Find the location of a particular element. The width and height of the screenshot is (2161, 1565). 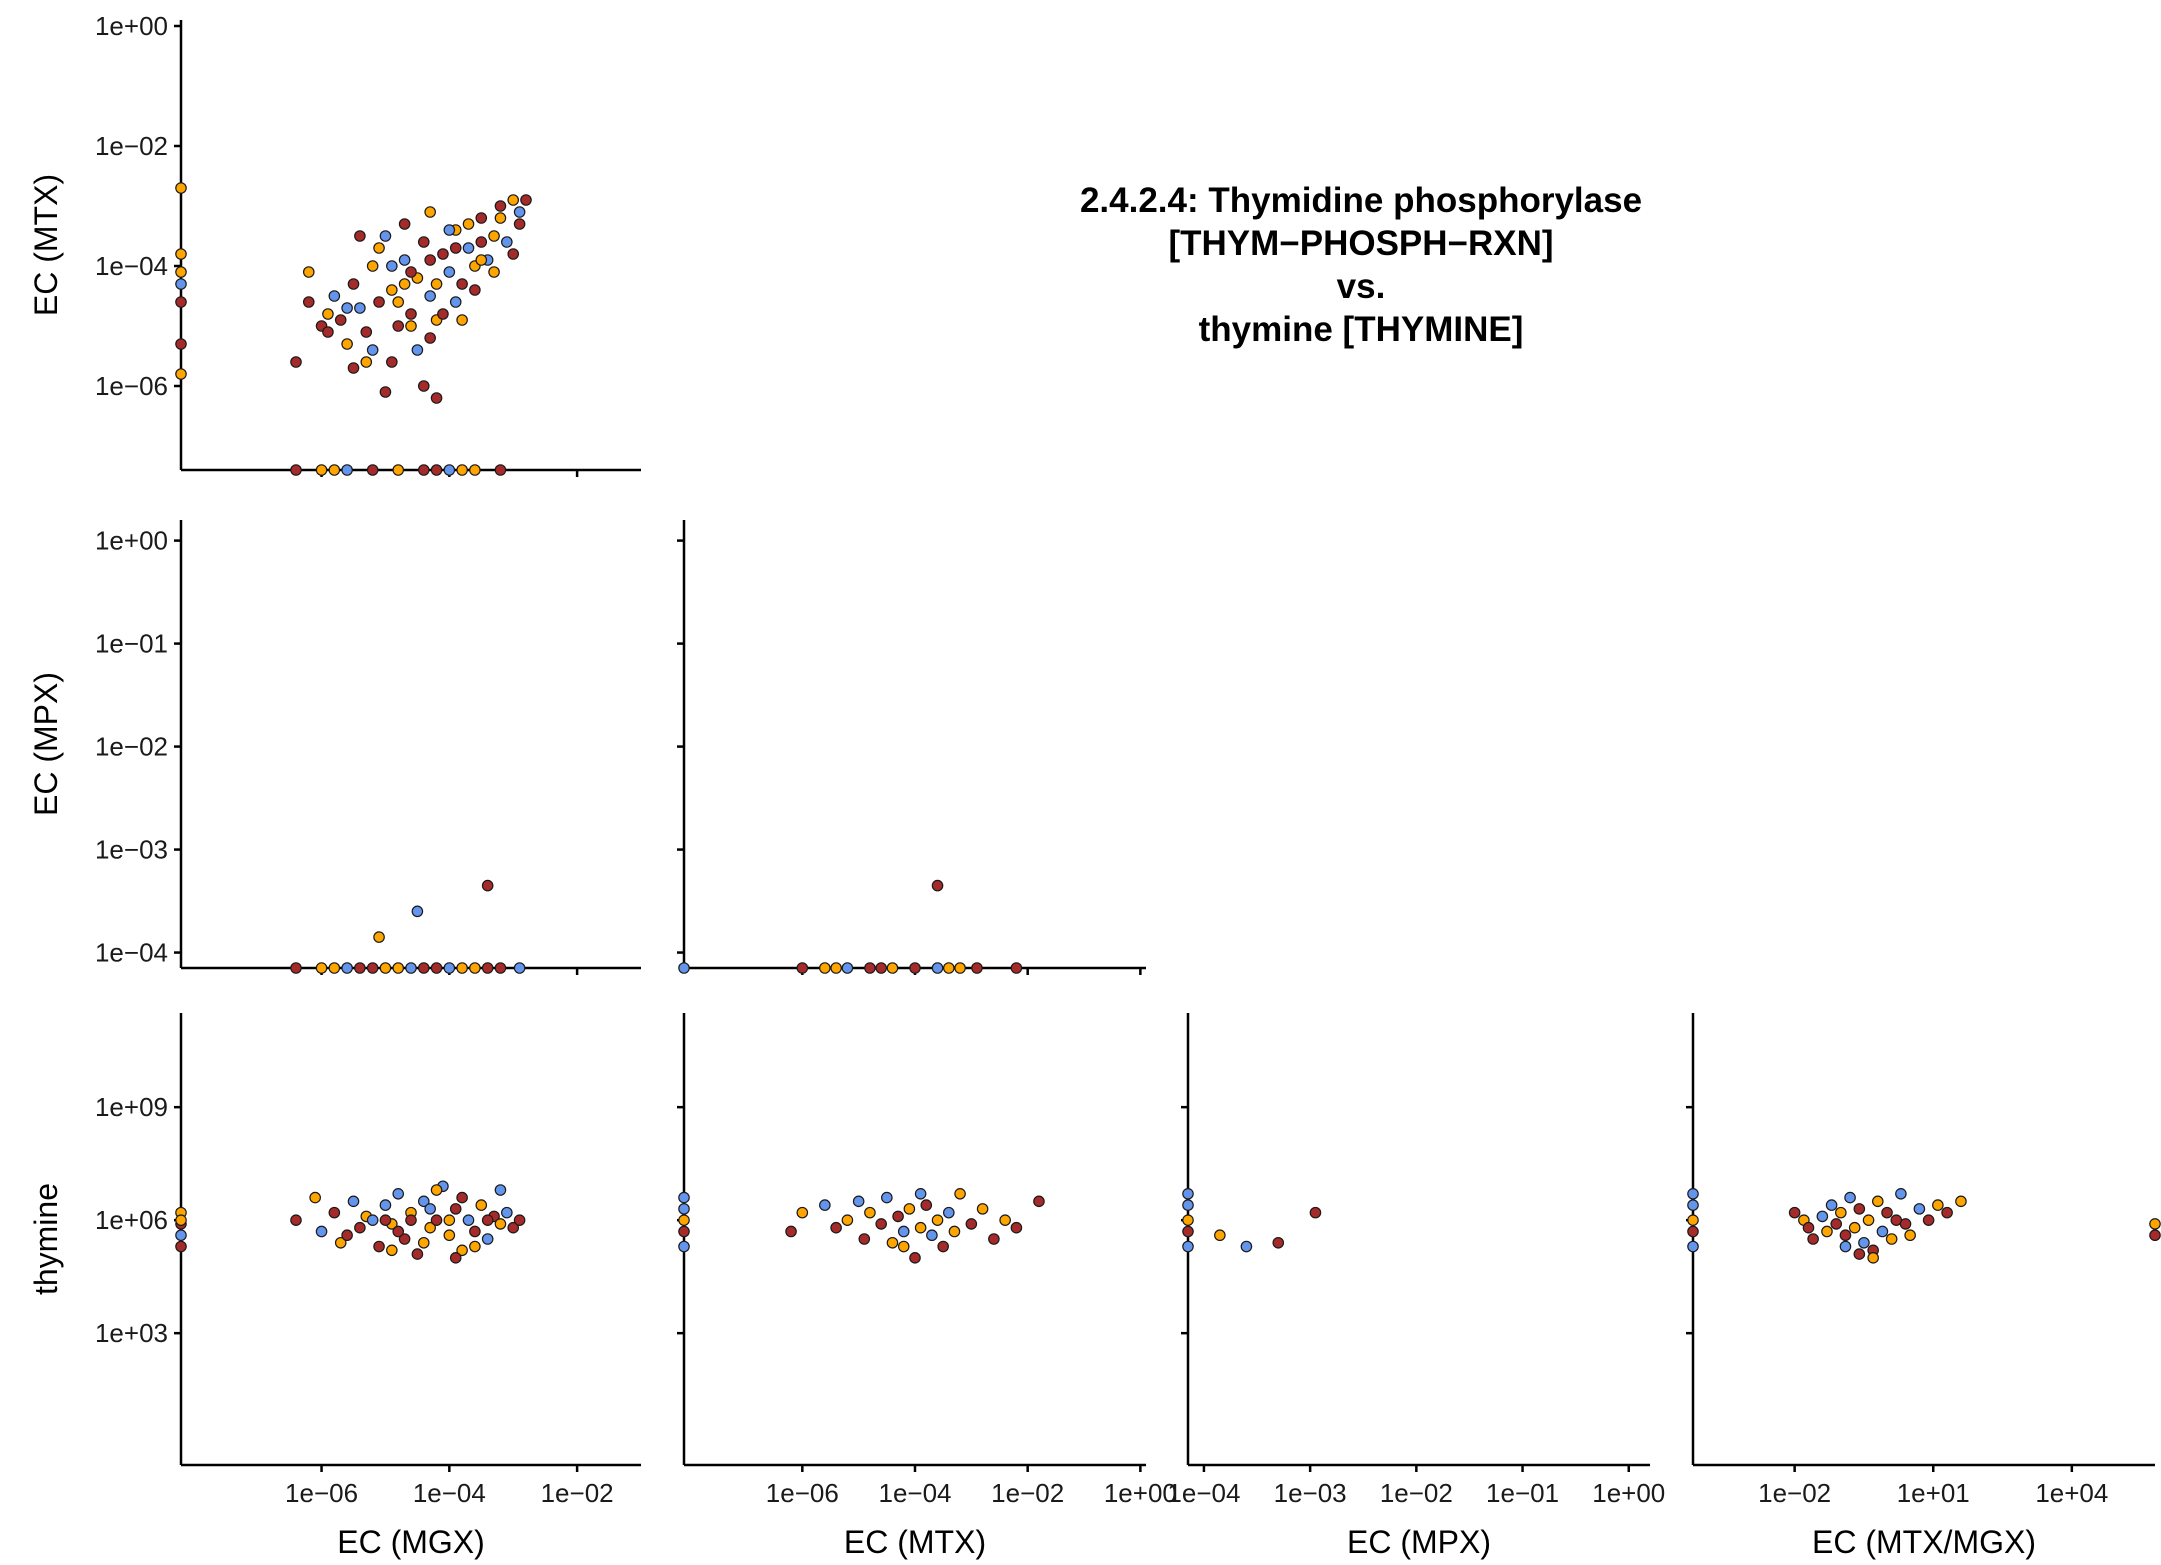

y-tick-label: 1e+00 is located at coordinates (131, 541).